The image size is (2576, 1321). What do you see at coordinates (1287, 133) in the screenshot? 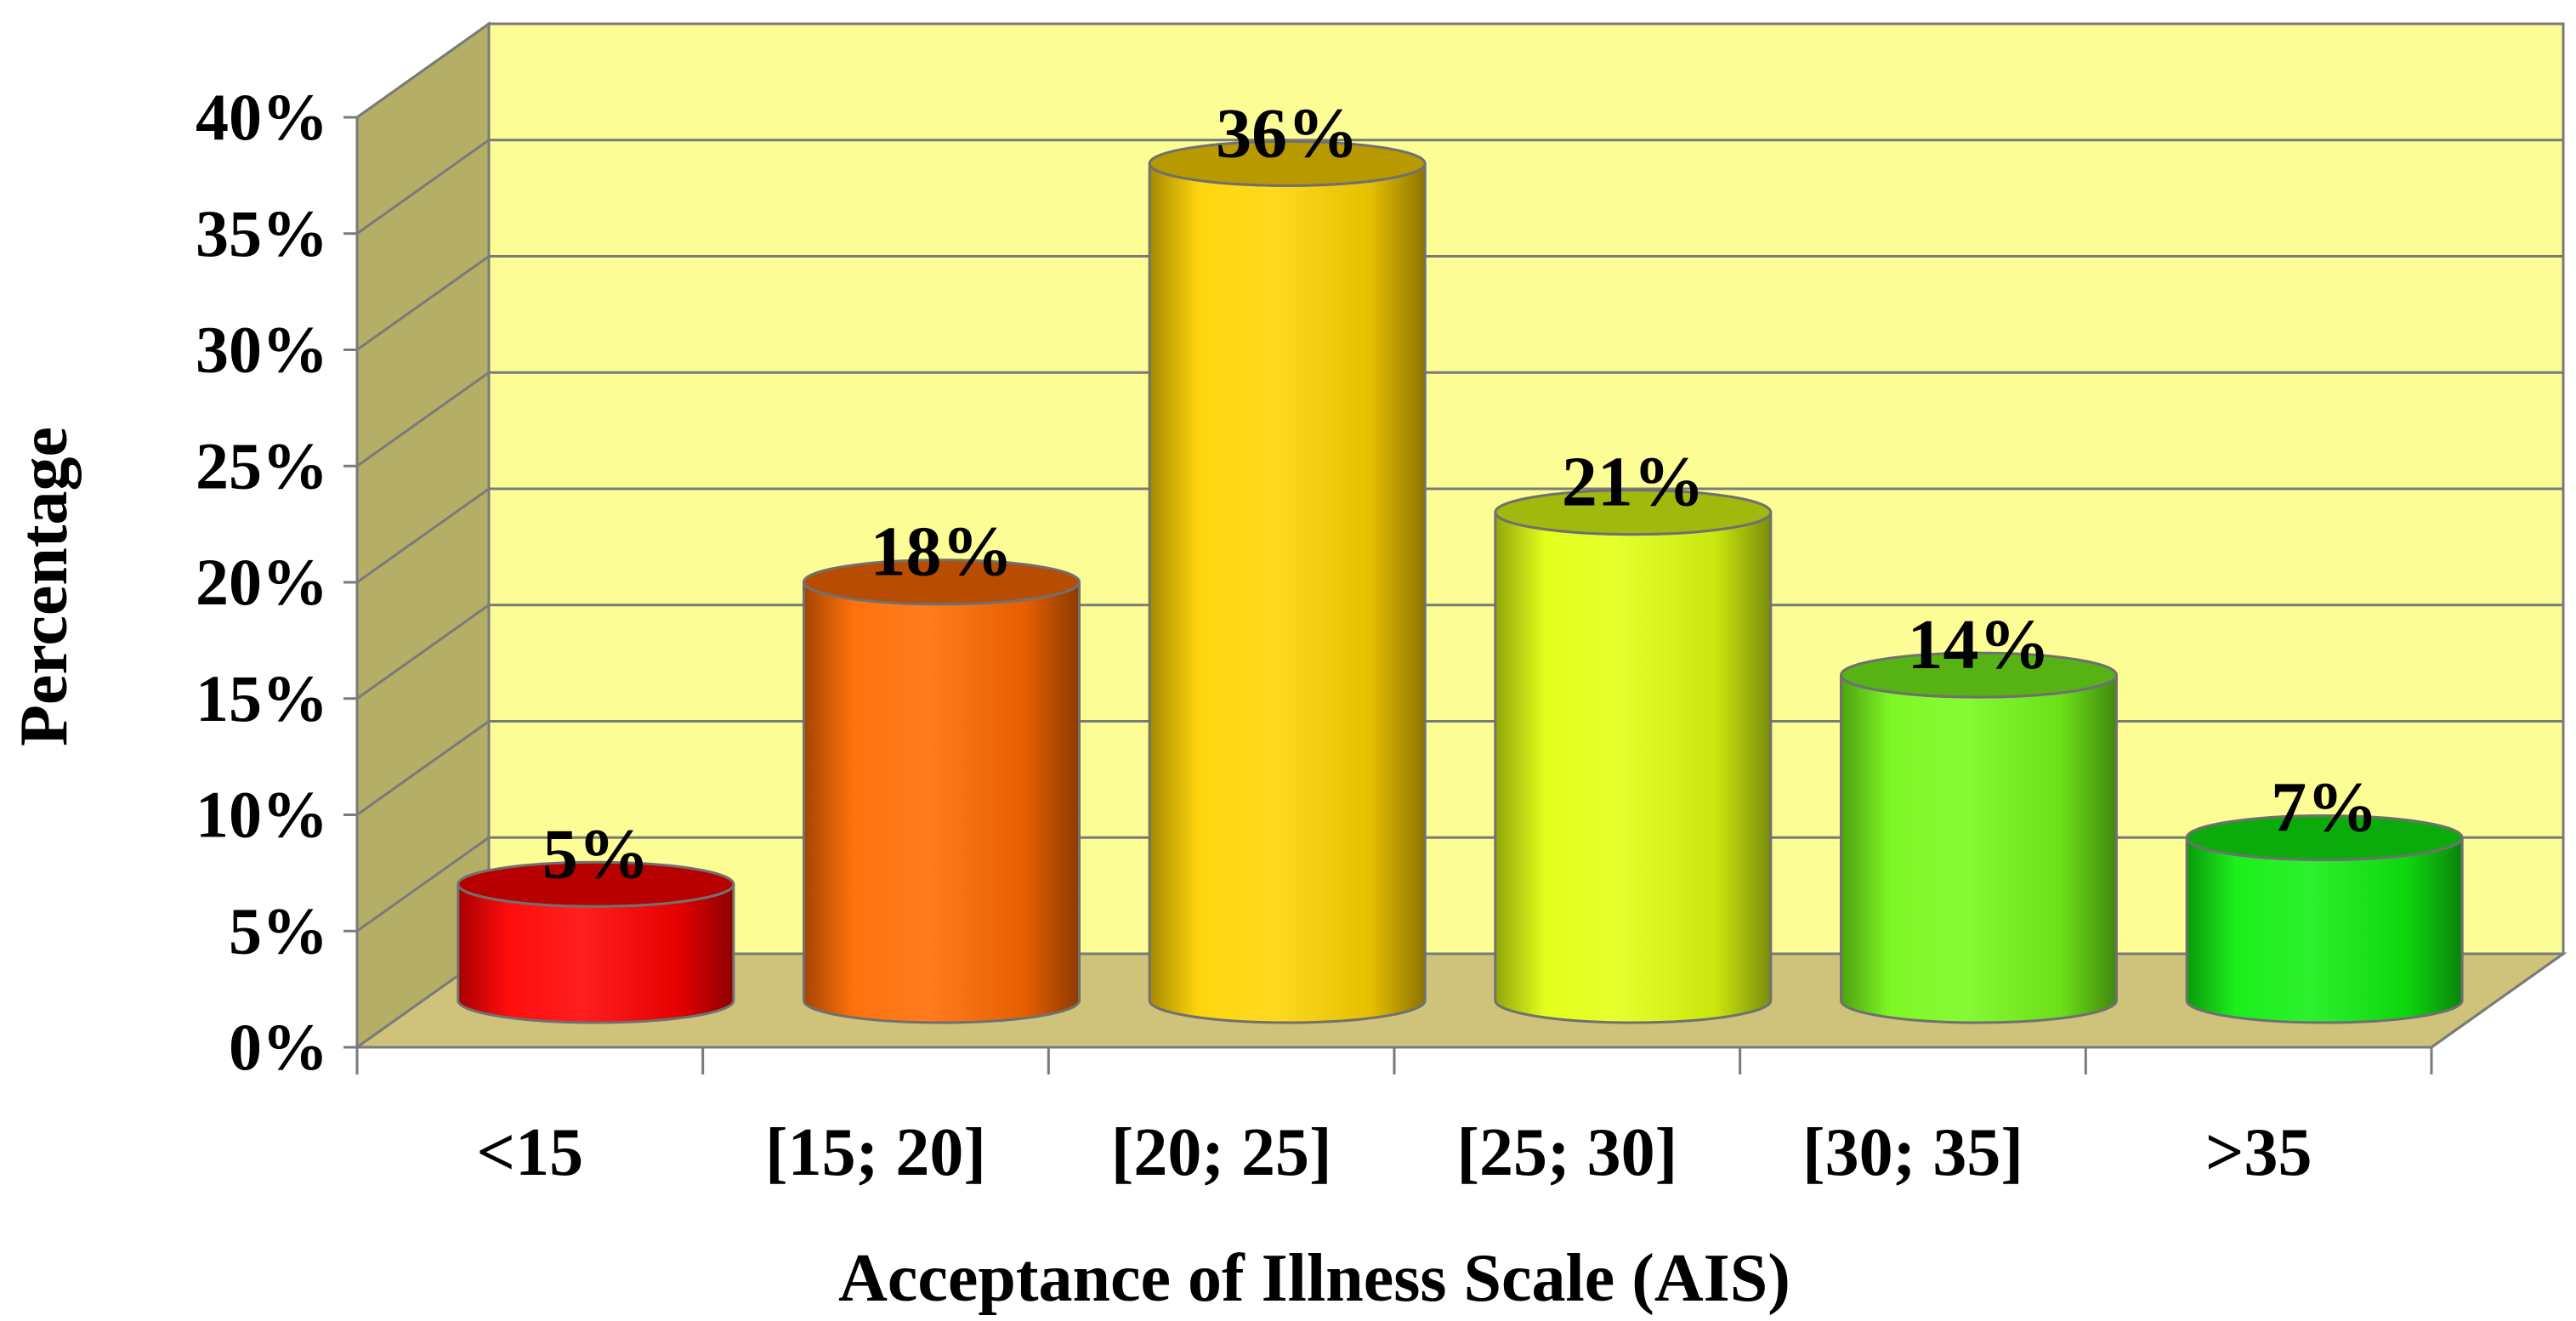
I see `value-label: 36%` at bounding box center [1287, 133].